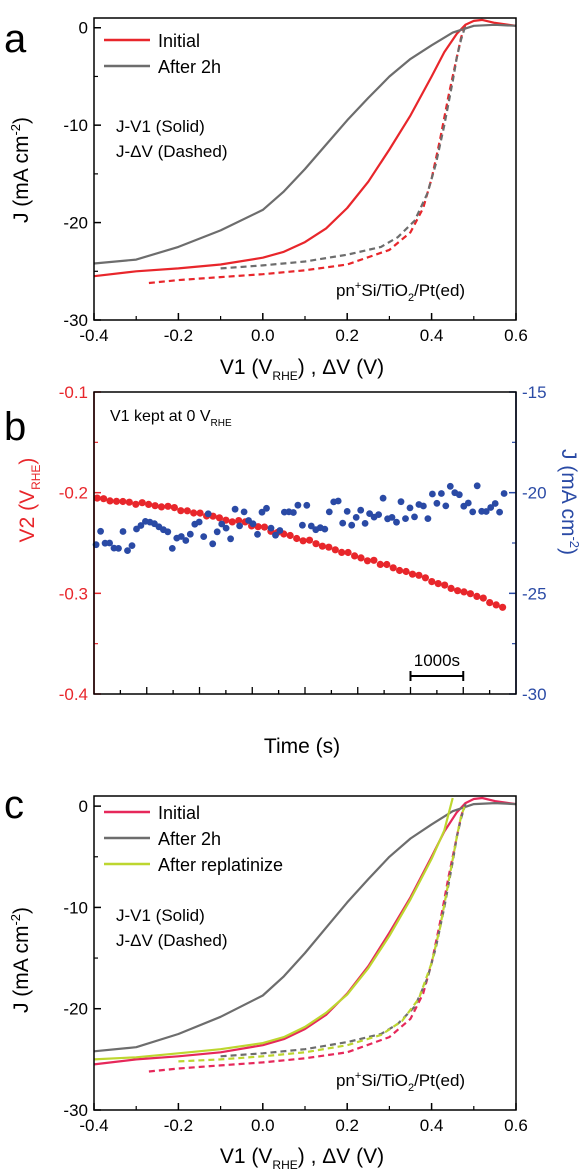 This screenshot has height=1169, width=587. What do you see at coordinates (302, 1157) in the screenshot?
I see `x-axis-label-c: V1 (VRHE) , ΔV (V)` at bounding box center [302, 1157].